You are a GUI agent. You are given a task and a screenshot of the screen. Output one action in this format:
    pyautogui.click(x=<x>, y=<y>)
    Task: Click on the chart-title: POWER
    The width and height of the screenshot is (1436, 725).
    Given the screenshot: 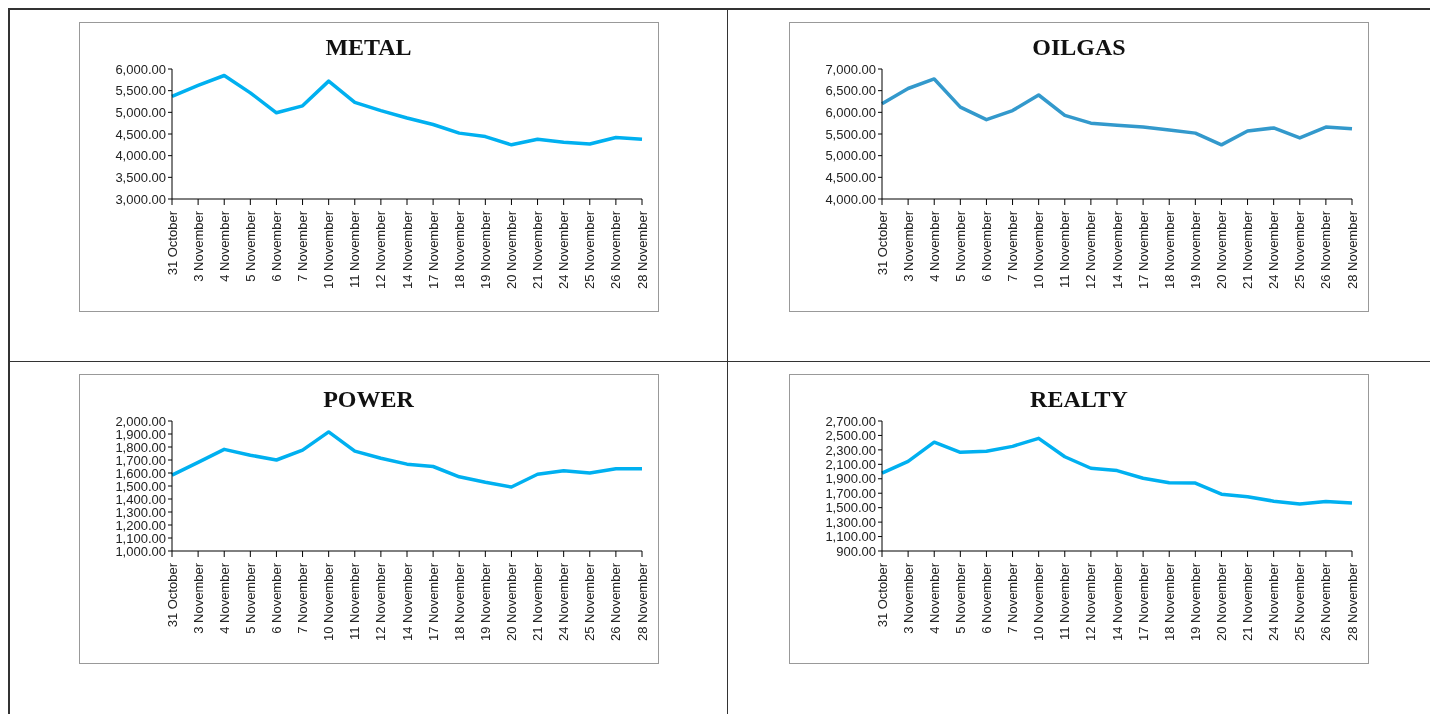 What is the action you would take?
    pyautogui.click(x=368, y=399)
    